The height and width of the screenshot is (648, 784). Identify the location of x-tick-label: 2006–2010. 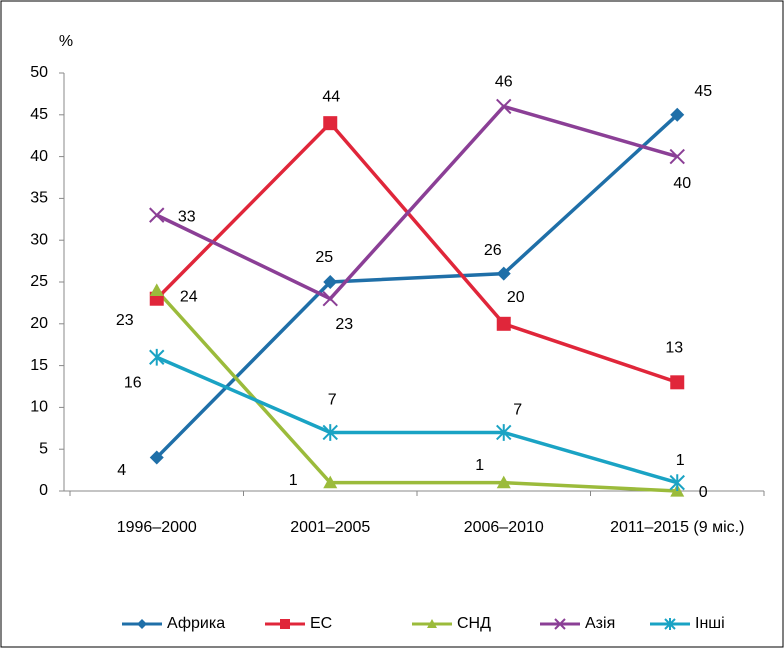
(504, 527).